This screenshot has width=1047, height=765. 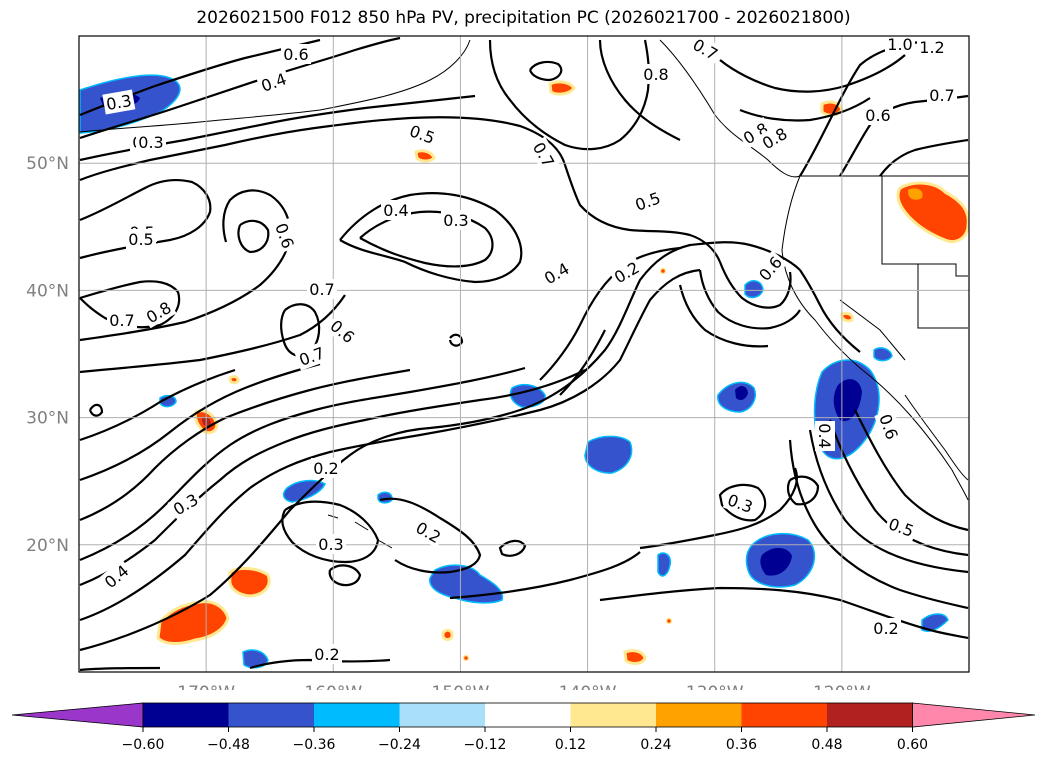 I want to click on svg-text: −0.12, so click(x=485, y=745).